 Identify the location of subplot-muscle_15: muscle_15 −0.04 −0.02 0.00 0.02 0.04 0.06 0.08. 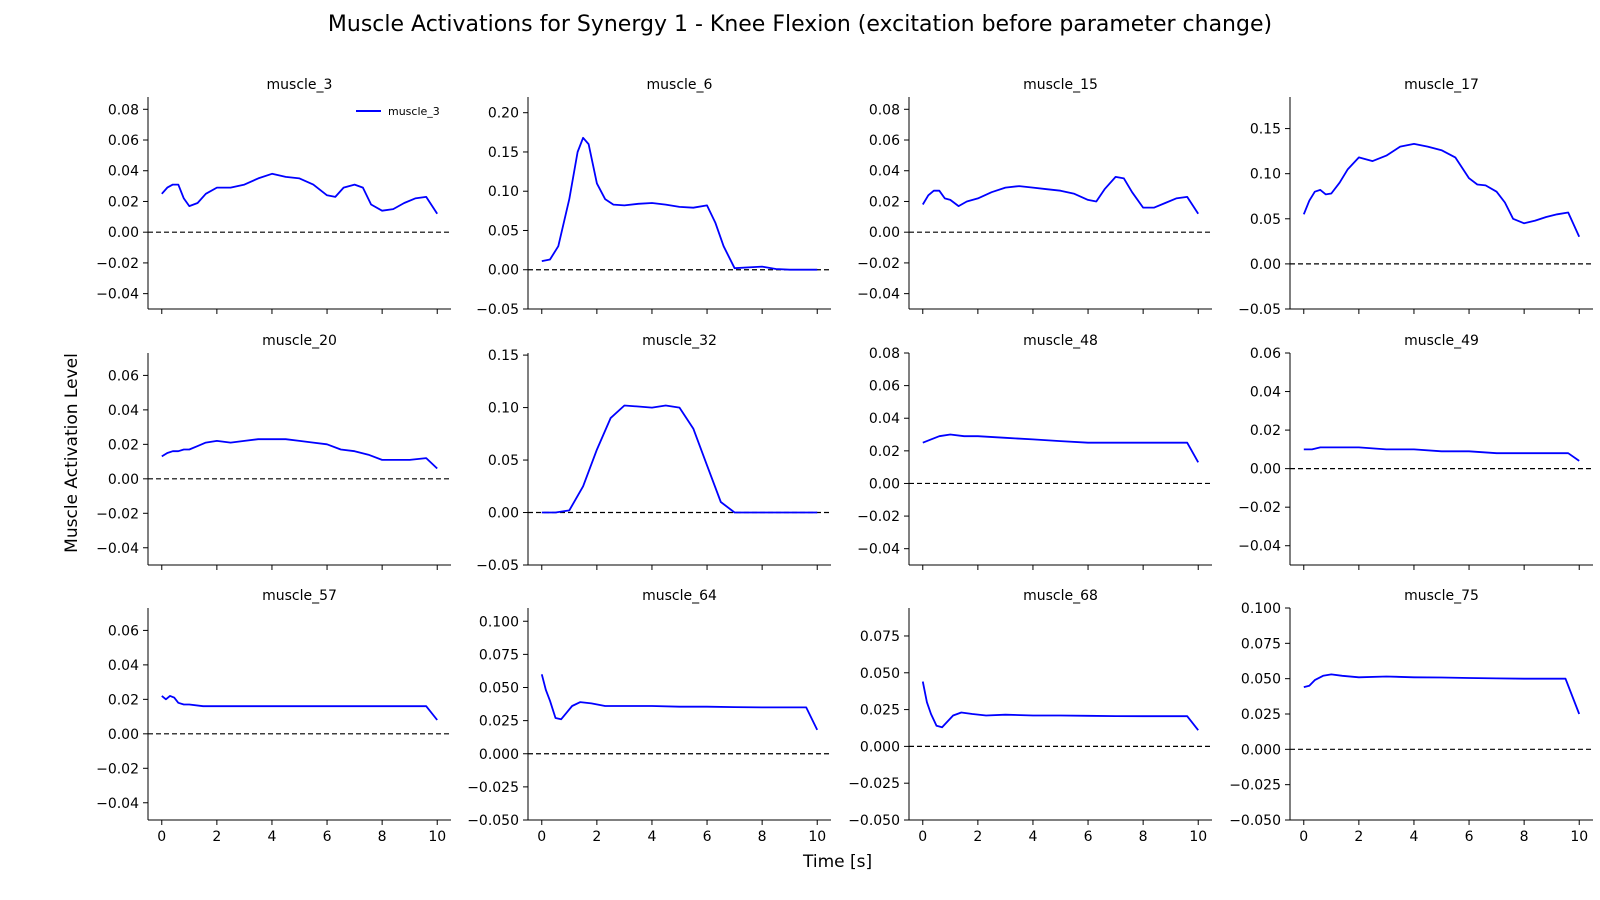
(1034, 195).